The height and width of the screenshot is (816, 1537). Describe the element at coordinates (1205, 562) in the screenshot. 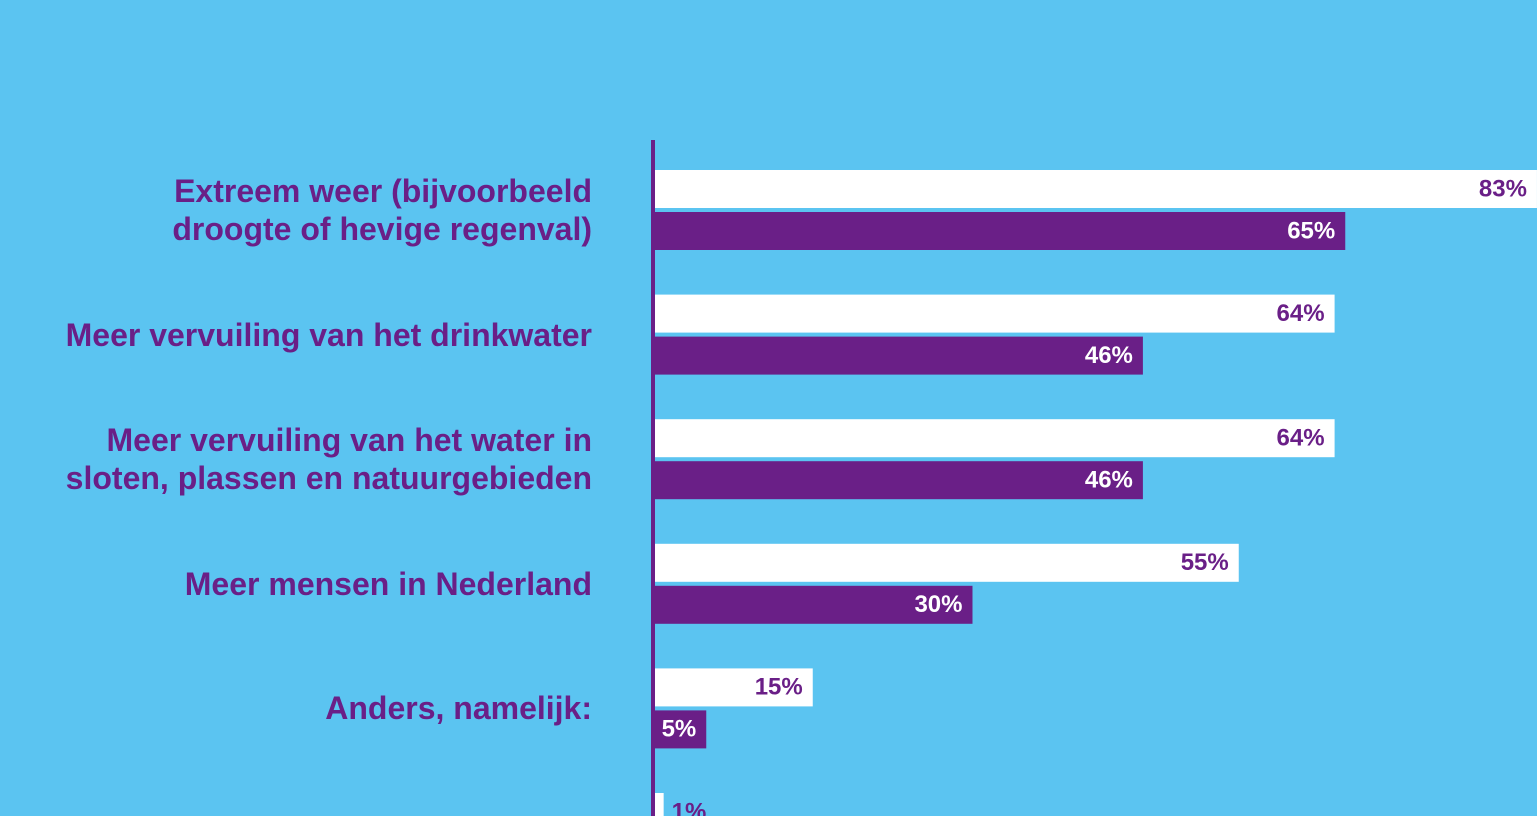

I see `value-label: 55%` at that location.